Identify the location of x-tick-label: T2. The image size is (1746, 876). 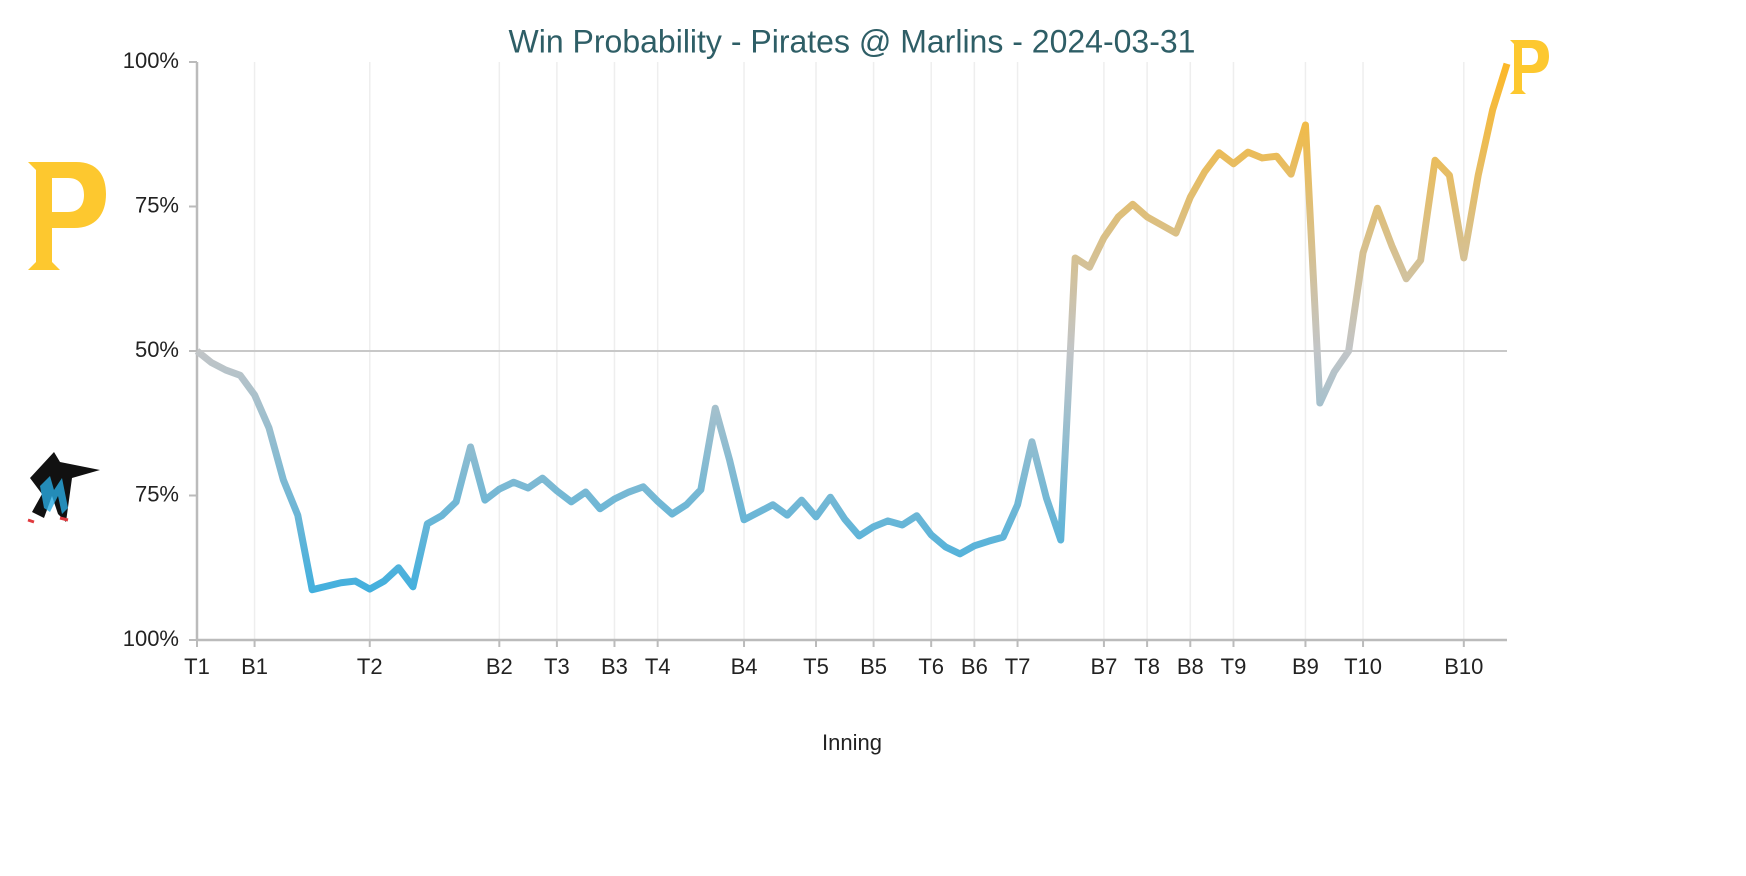
(370, 666).